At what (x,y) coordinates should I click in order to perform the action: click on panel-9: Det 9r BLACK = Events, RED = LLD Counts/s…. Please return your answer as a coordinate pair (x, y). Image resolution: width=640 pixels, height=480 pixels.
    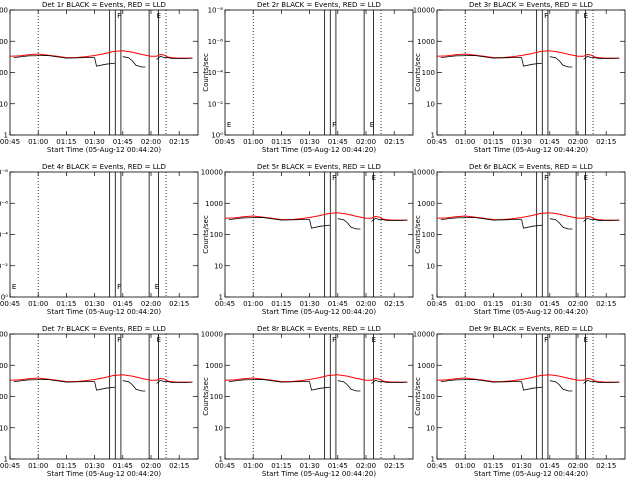
    Looking at the image, I should click on (519, 401).